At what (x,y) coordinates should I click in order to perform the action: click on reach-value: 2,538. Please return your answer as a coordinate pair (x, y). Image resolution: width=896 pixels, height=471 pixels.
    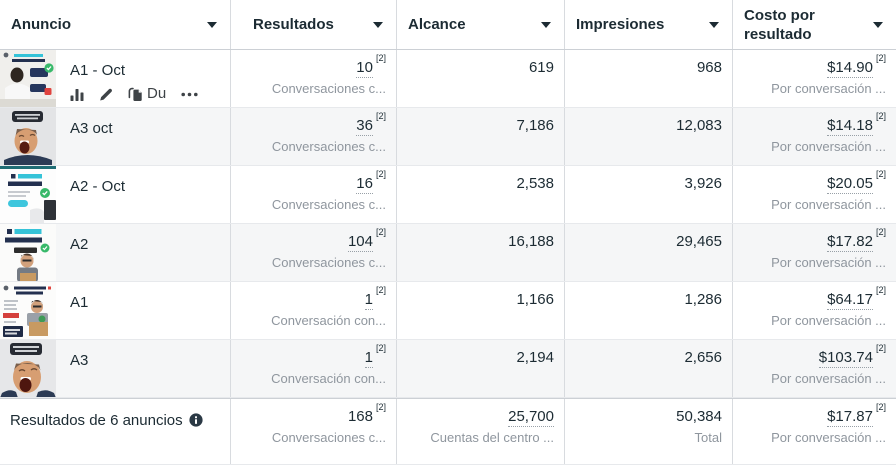
    Looking at the image, I should click on (535, 183).